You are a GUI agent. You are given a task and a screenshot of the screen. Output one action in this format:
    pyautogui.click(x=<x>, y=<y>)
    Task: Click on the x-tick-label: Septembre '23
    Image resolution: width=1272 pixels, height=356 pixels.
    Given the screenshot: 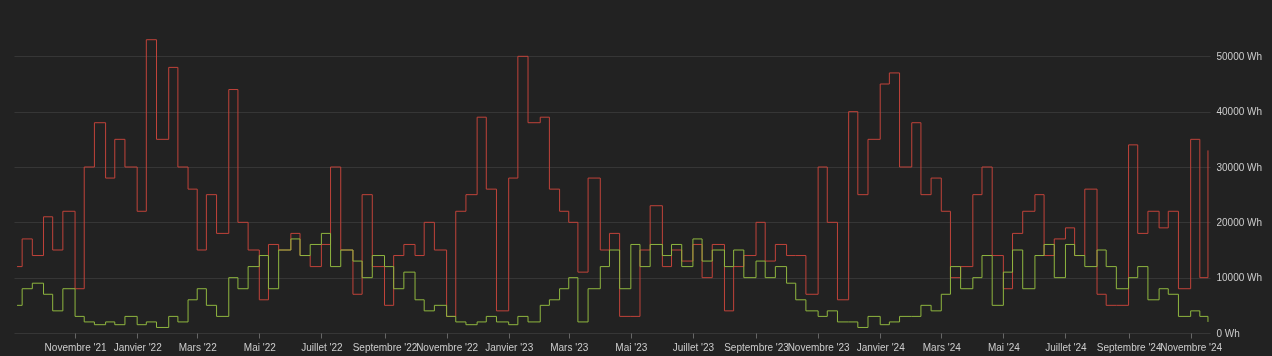 What is the action you would take?
    pyautogui.click(x=757, y=347)
    